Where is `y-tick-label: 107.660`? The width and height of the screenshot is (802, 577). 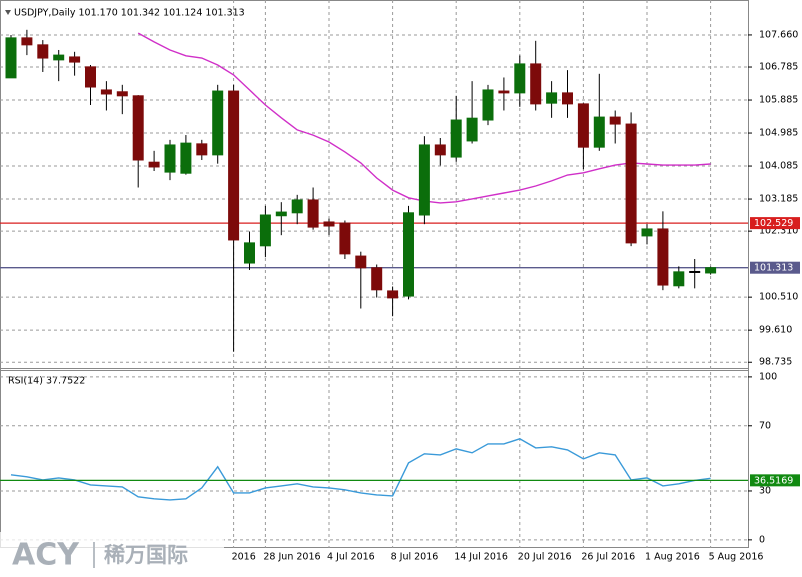 y-tick-label: 107.660 is located at coordinates (778, 34).